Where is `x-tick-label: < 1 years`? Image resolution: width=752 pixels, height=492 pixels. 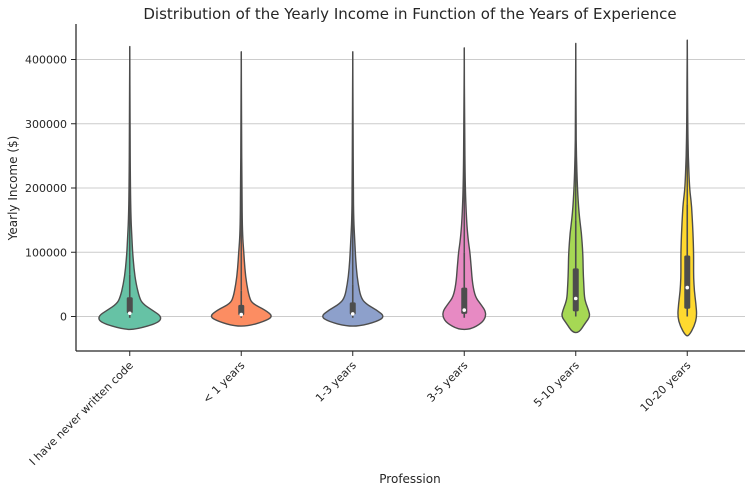
x-tick-label: < 1 years is located at coordinates (223, 382).